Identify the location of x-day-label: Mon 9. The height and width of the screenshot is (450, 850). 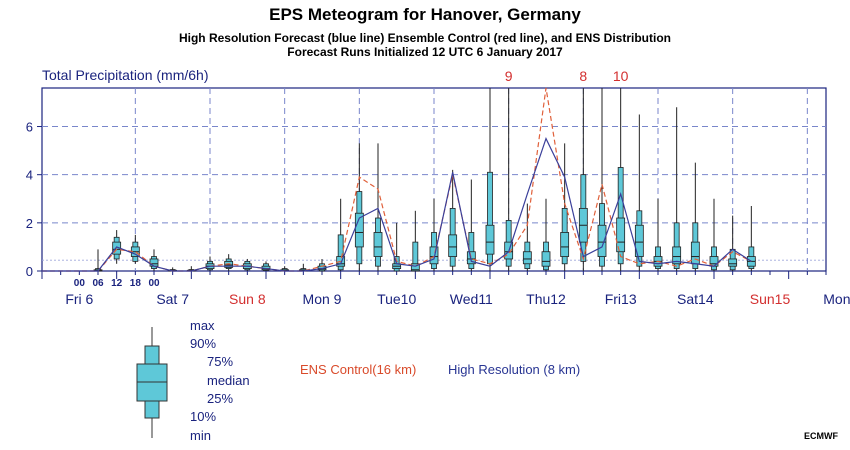
(322, 299).